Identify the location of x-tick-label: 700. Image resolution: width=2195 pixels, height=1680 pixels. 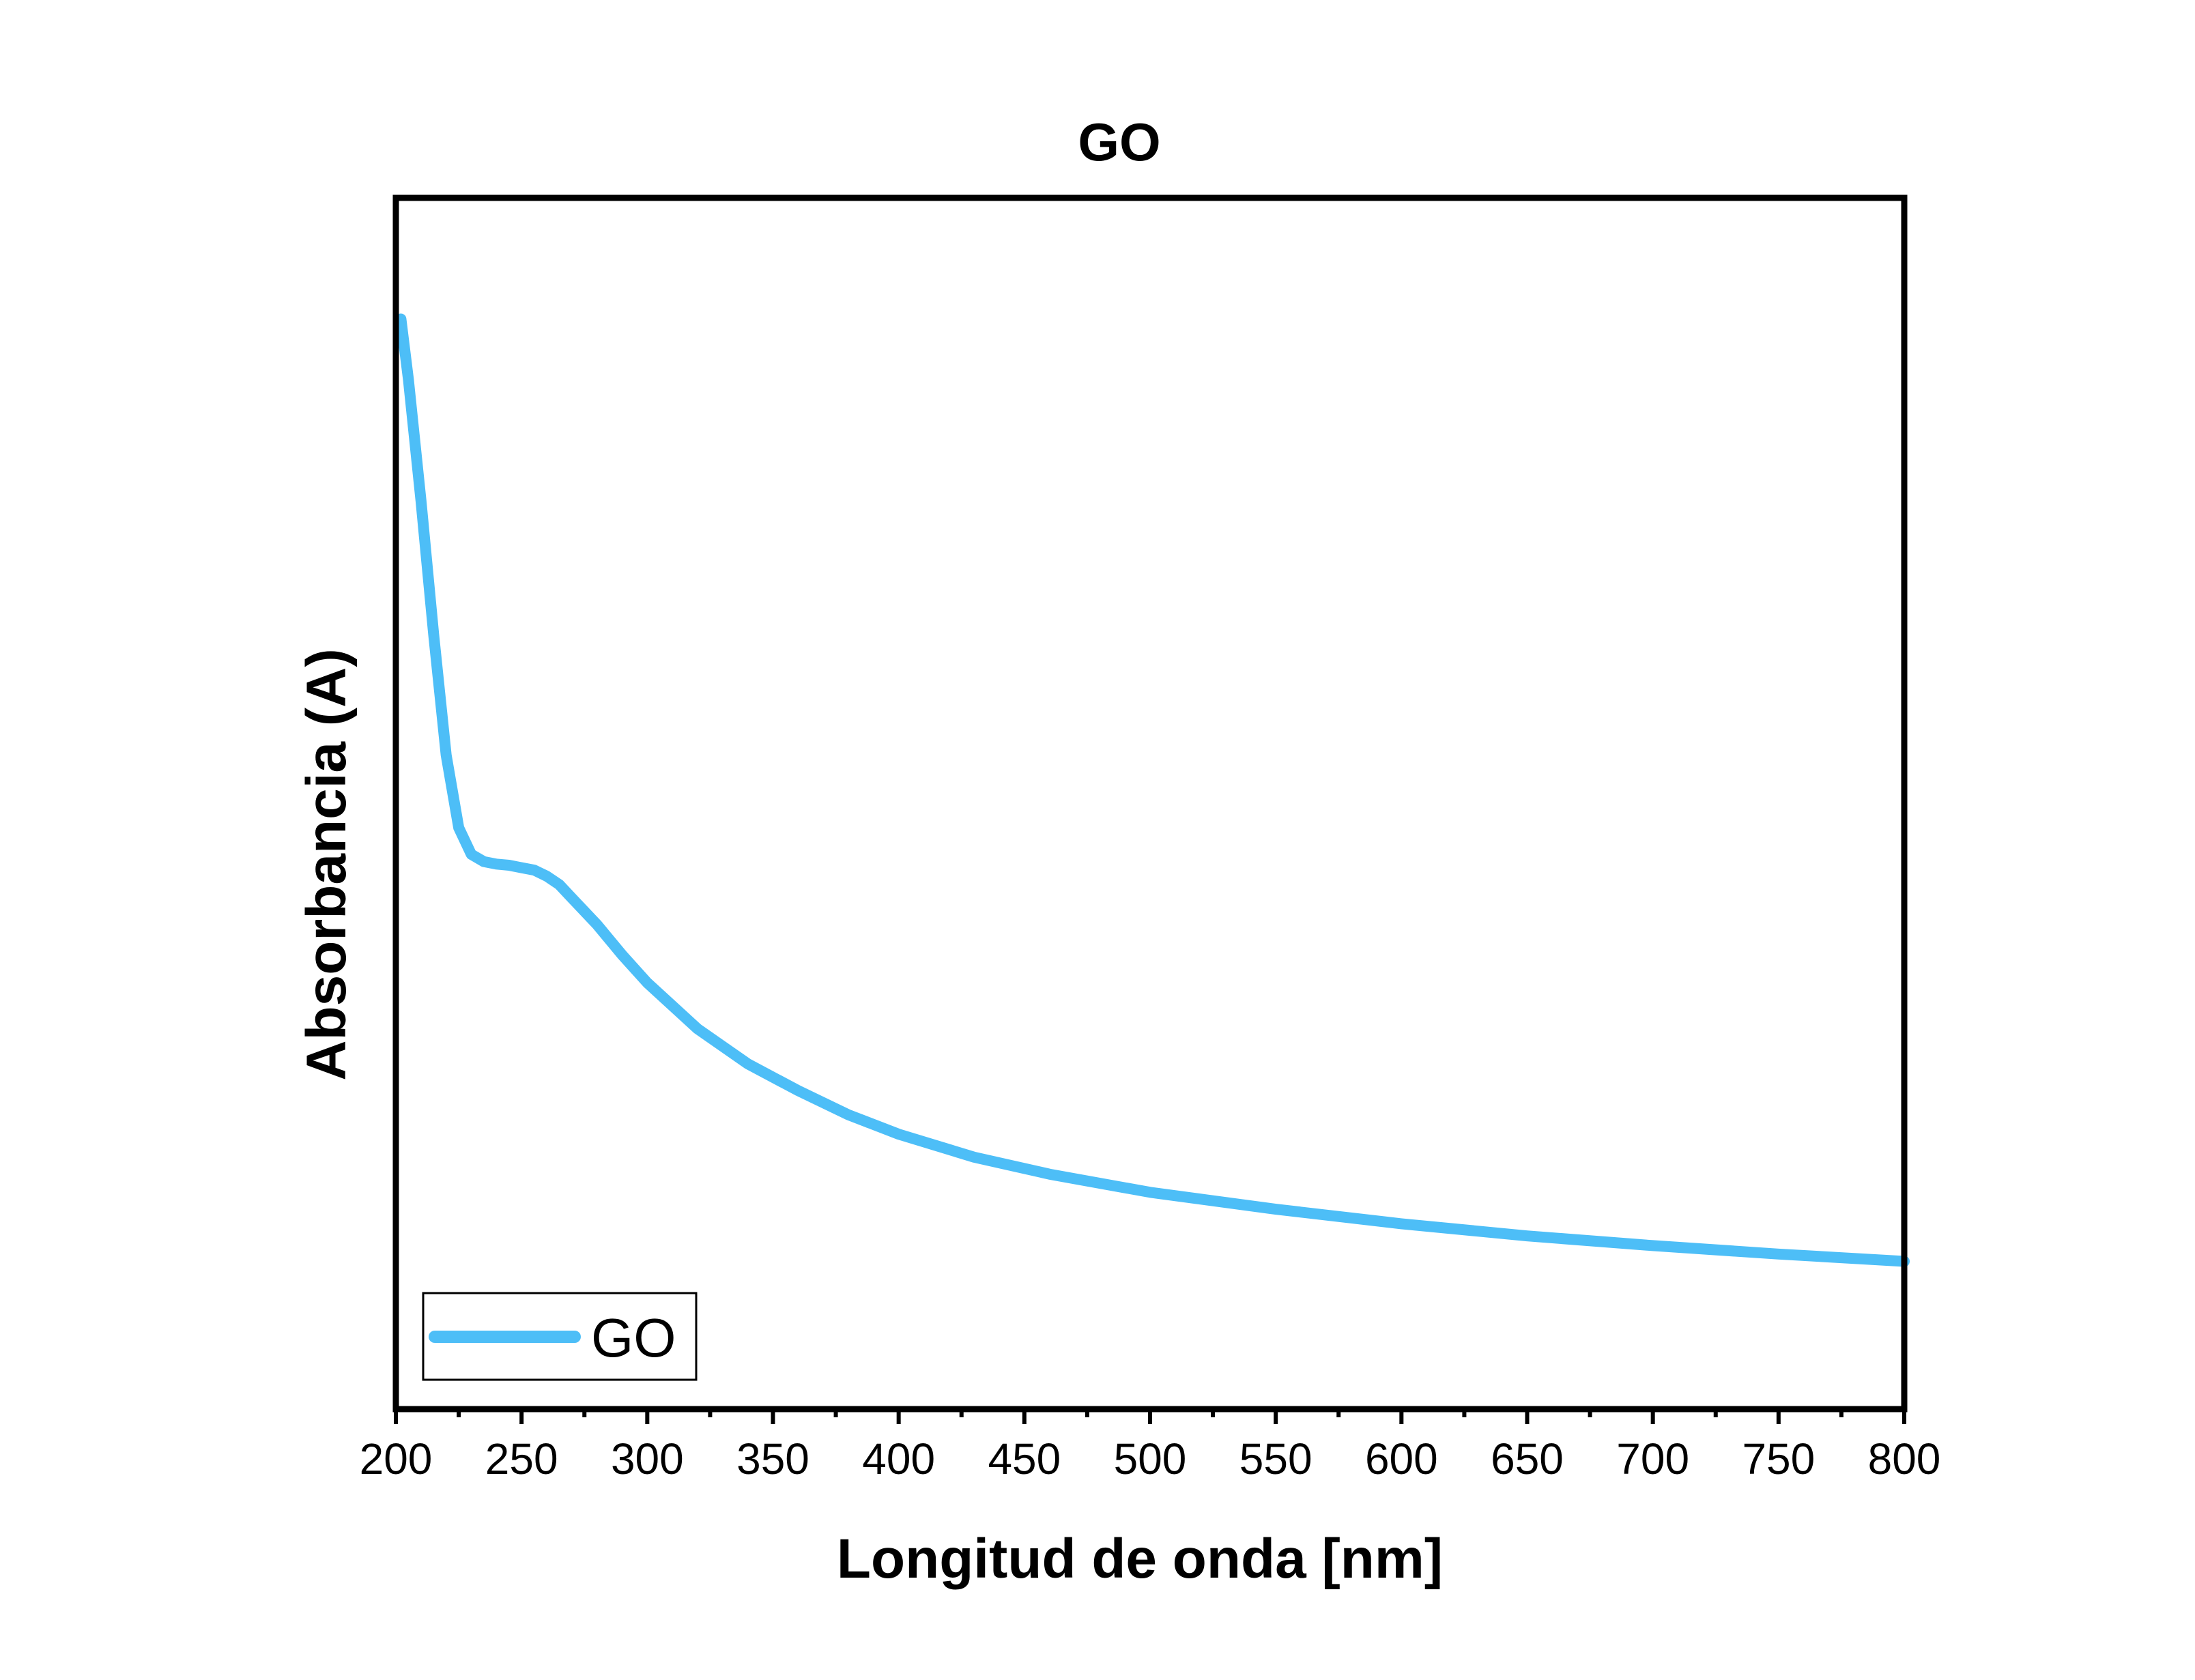
(1652, 1458).